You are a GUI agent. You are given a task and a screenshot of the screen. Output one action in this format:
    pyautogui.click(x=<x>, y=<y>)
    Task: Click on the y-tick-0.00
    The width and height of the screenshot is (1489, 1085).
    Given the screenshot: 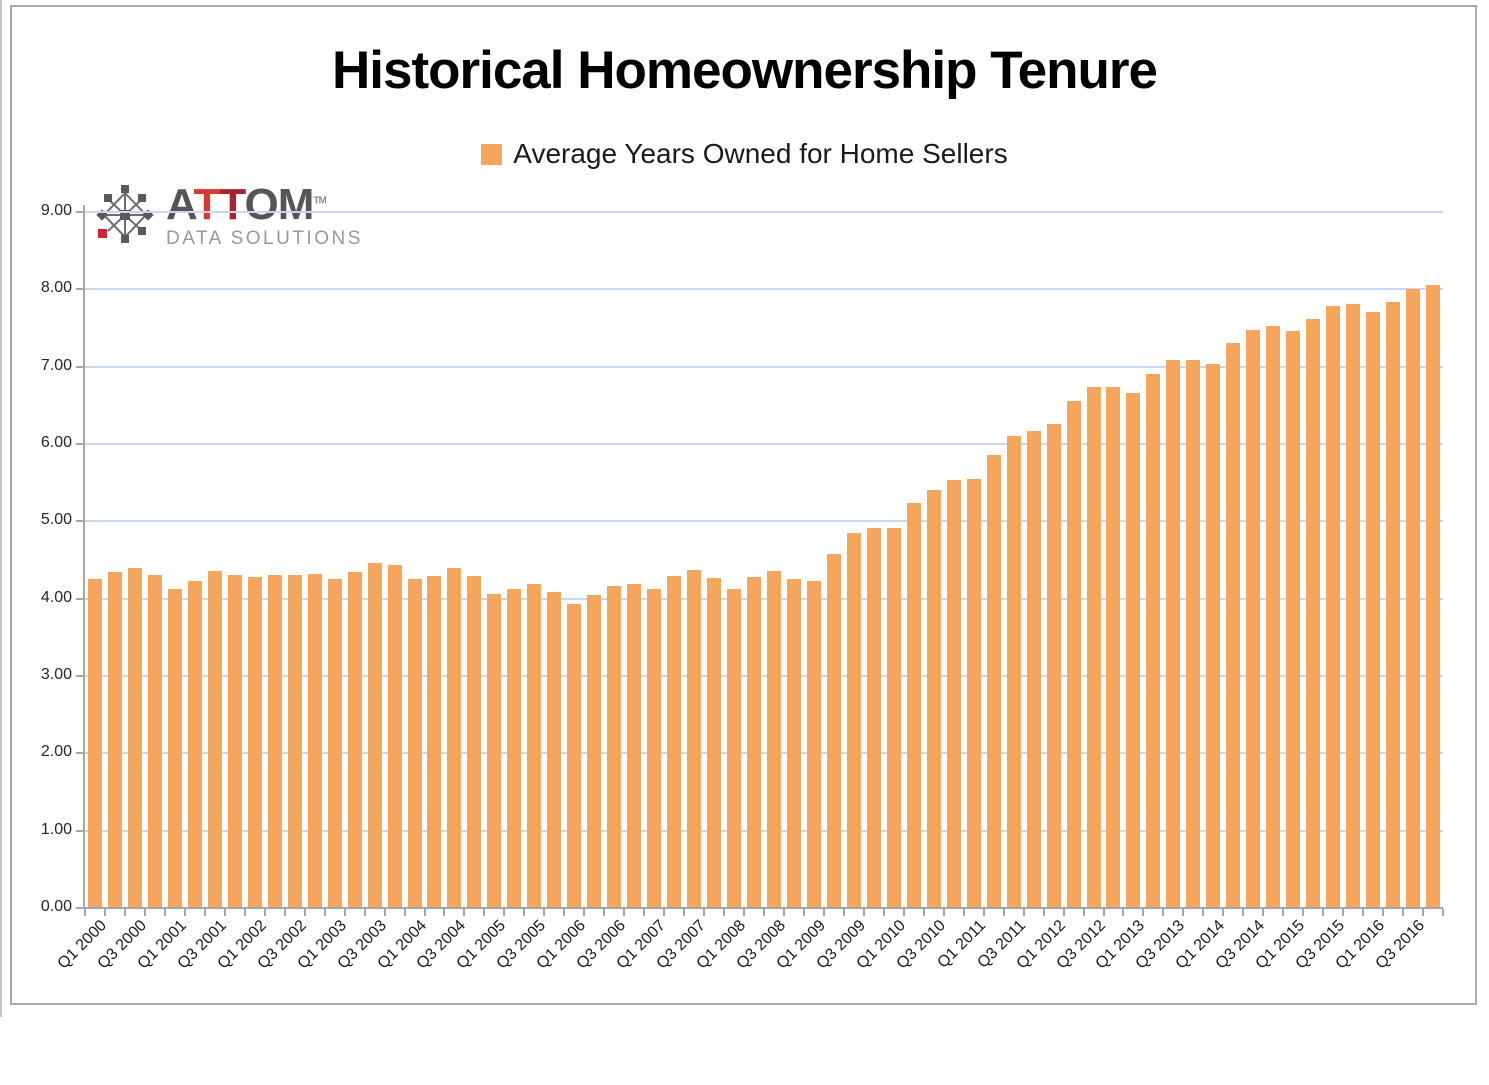 What is the action you would take?
    pyautogui.click(x=80, y=908)
    